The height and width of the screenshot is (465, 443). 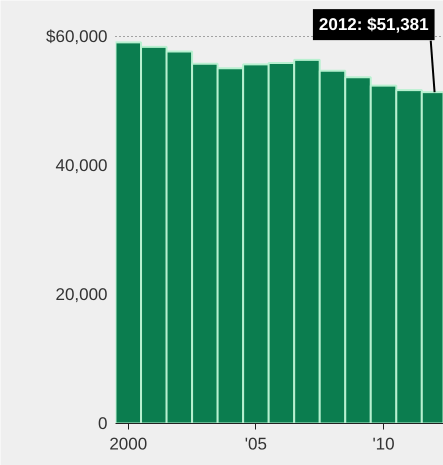 I want to click on x-tick-label: '10, so click(x=383, y=444).